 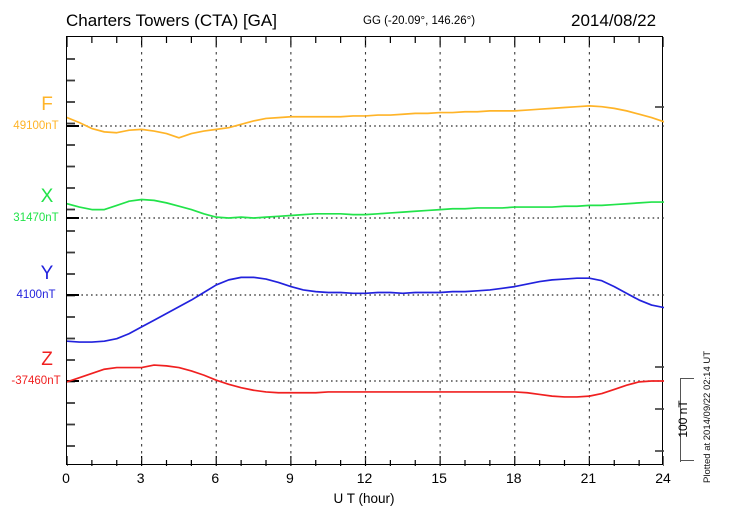 What do you see at coordinates (663, 478) in the screenshot?
I see `x-tick-label-24: 24` at bounding box center [663, 478].